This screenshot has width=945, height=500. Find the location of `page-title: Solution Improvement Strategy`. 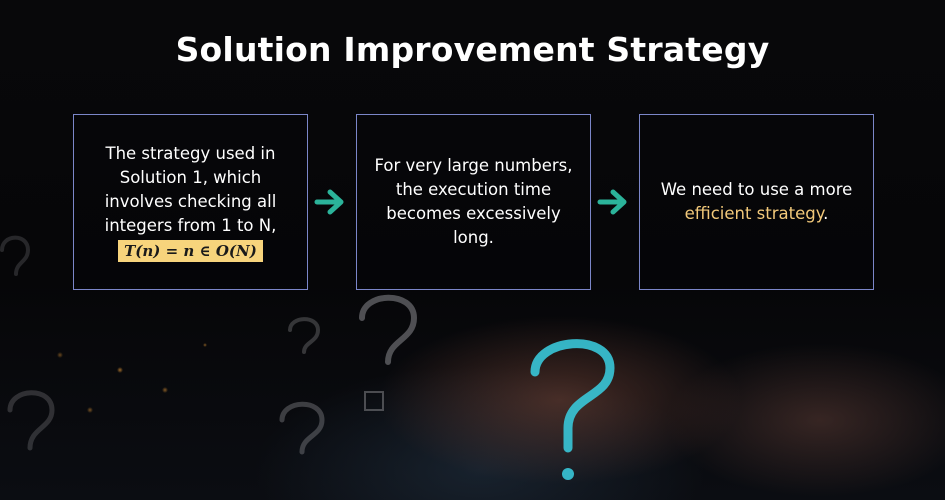

page-title: Solution Improvement Strategy is located at coordinates (472, 49).